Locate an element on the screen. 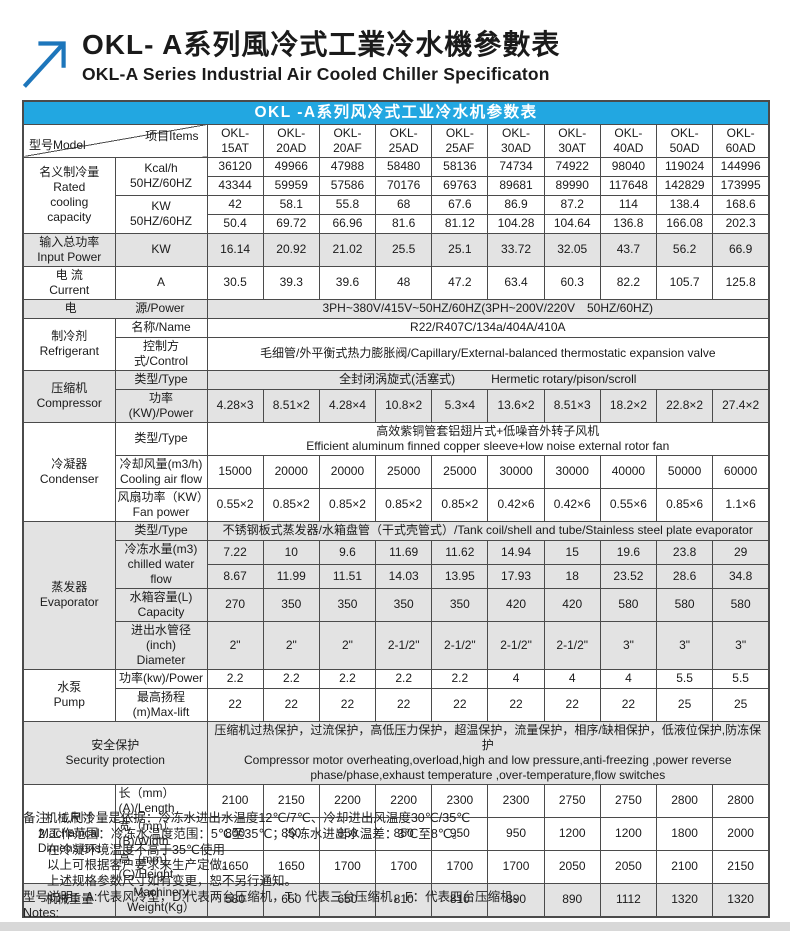 This screenshot has width=790, height=931. category-label: 制冷剂 Refrigerant is located at coordinates (69, 344).